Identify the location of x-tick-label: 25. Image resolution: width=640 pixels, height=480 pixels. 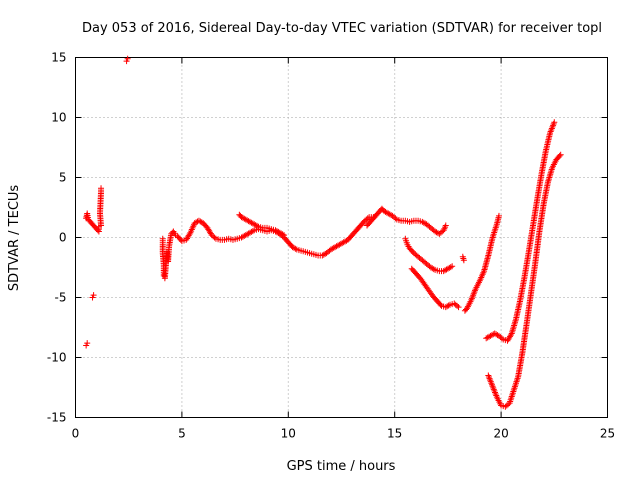
(607, 434).